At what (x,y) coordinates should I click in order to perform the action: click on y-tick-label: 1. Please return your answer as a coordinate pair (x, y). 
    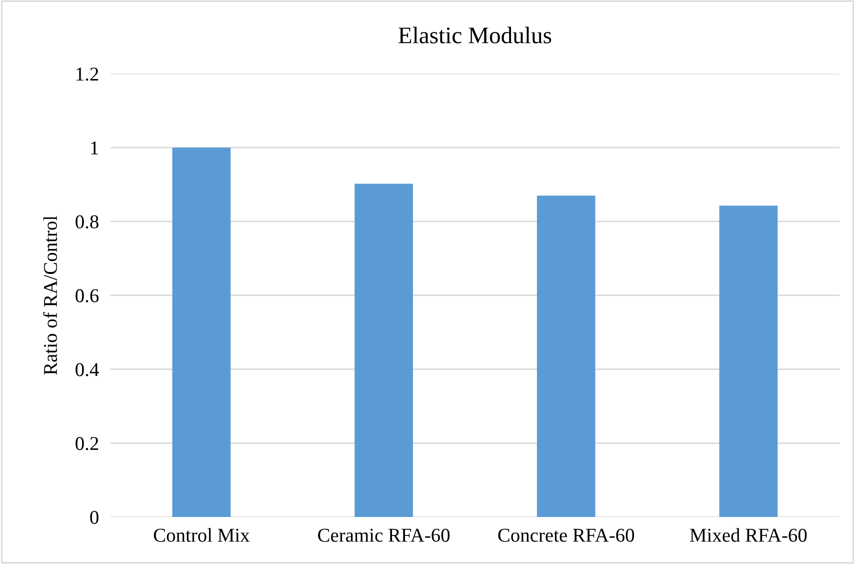
    Looking at the image, I should click on (94, 148).